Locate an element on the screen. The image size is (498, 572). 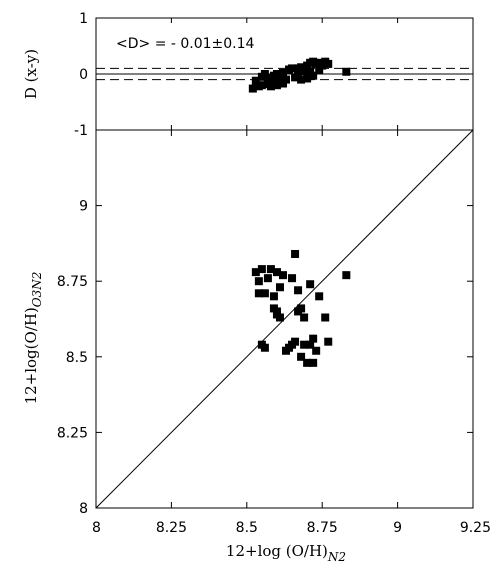
top-y-tick-label: 0 is located at coordinates (83, 75).